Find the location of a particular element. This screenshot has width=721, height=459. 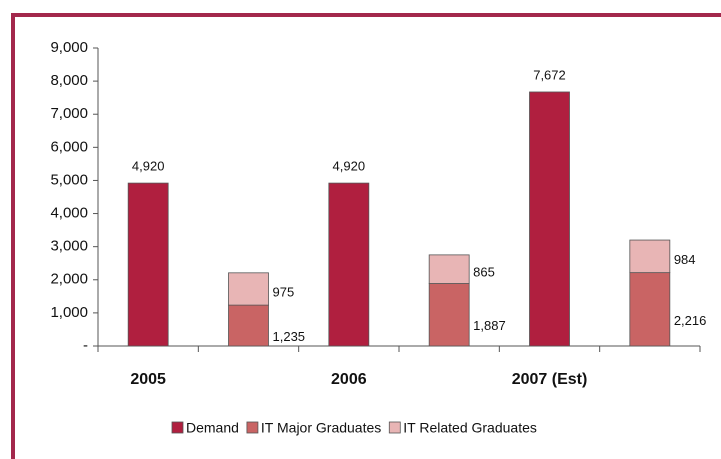

x-tick-label: 2005 is located at coordinates (148, 379).